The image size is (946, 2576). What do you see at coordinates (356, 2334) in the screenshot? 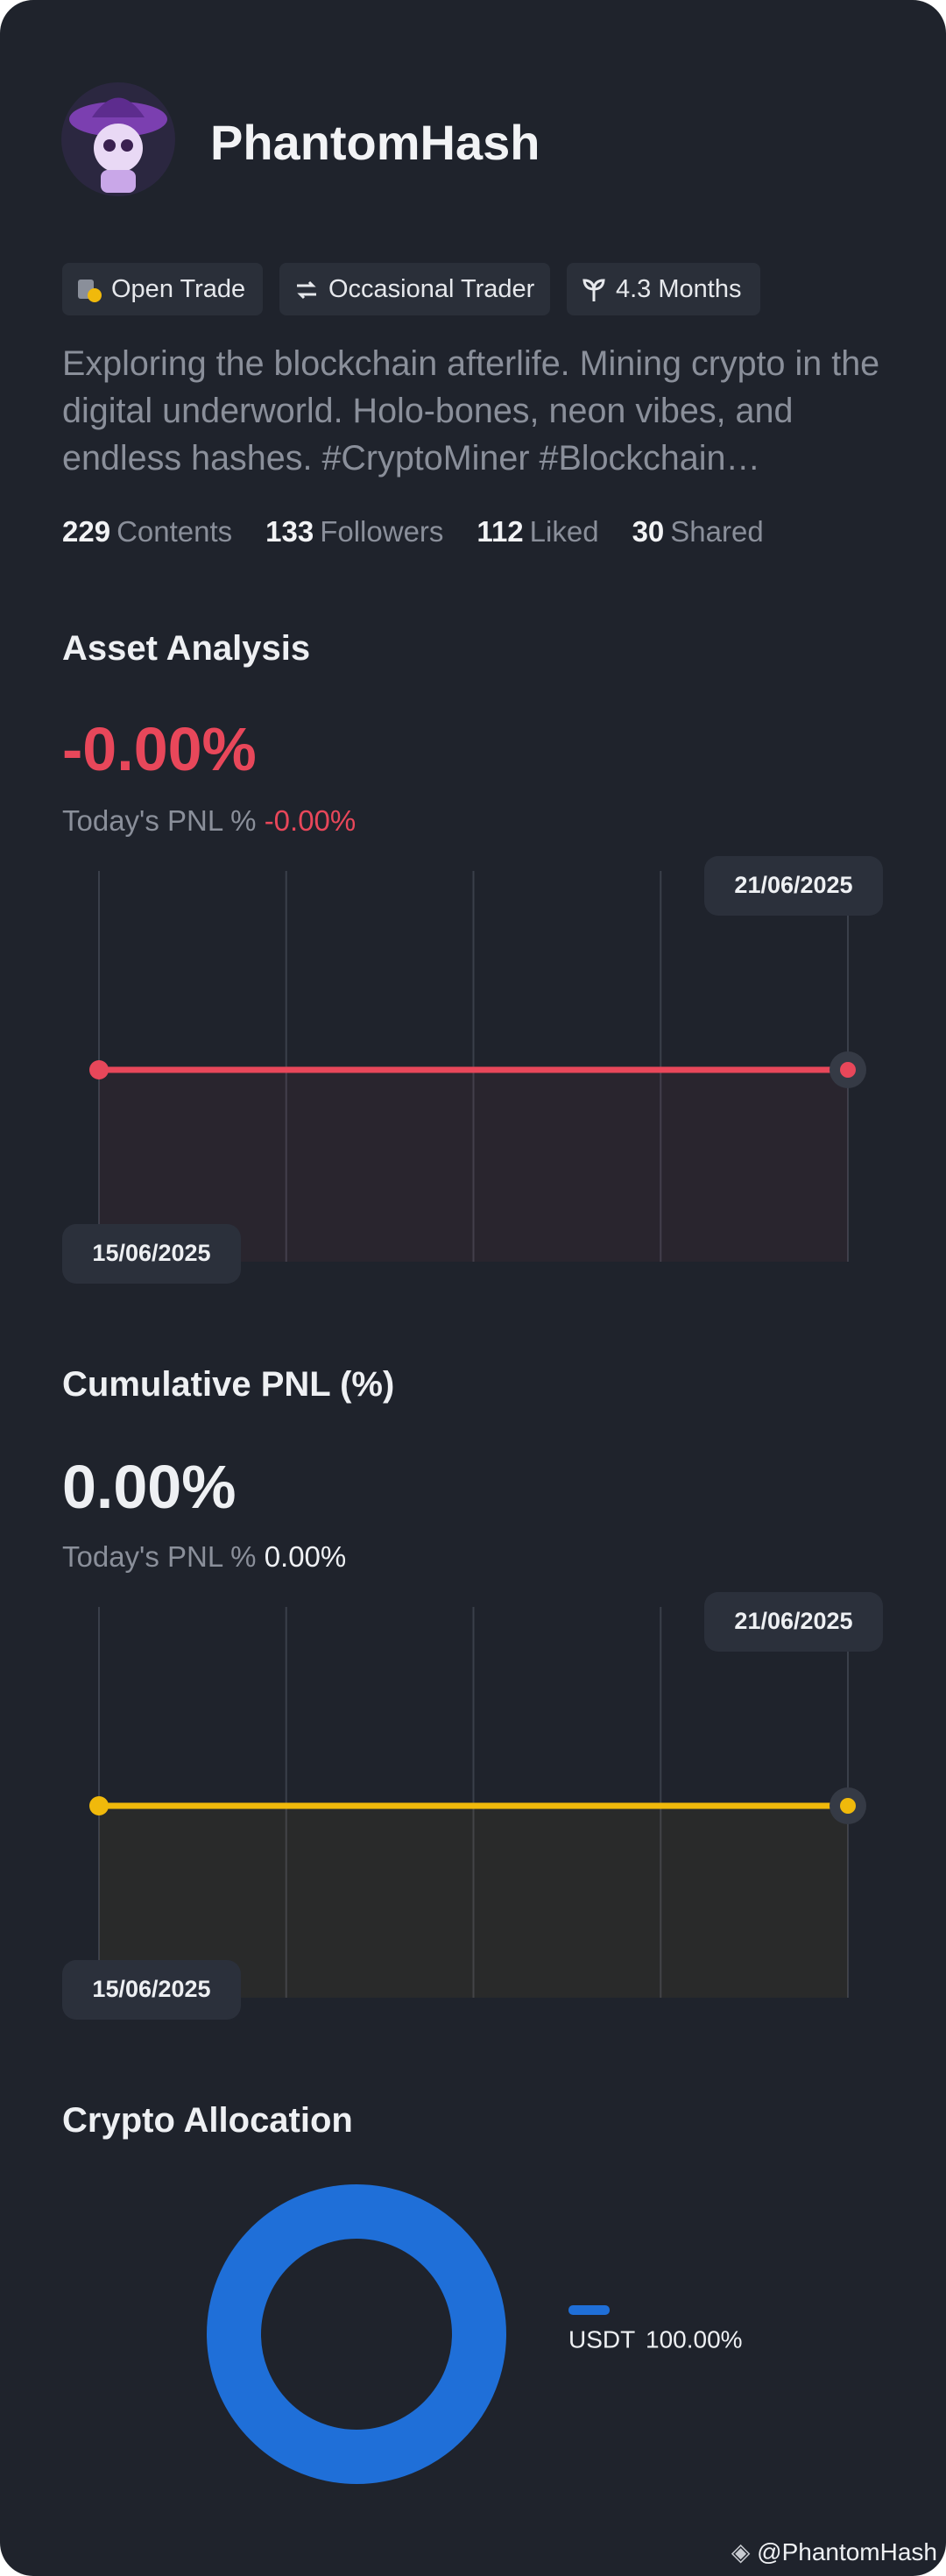
I see `donut-segment` at bounding box center [356, 2334].